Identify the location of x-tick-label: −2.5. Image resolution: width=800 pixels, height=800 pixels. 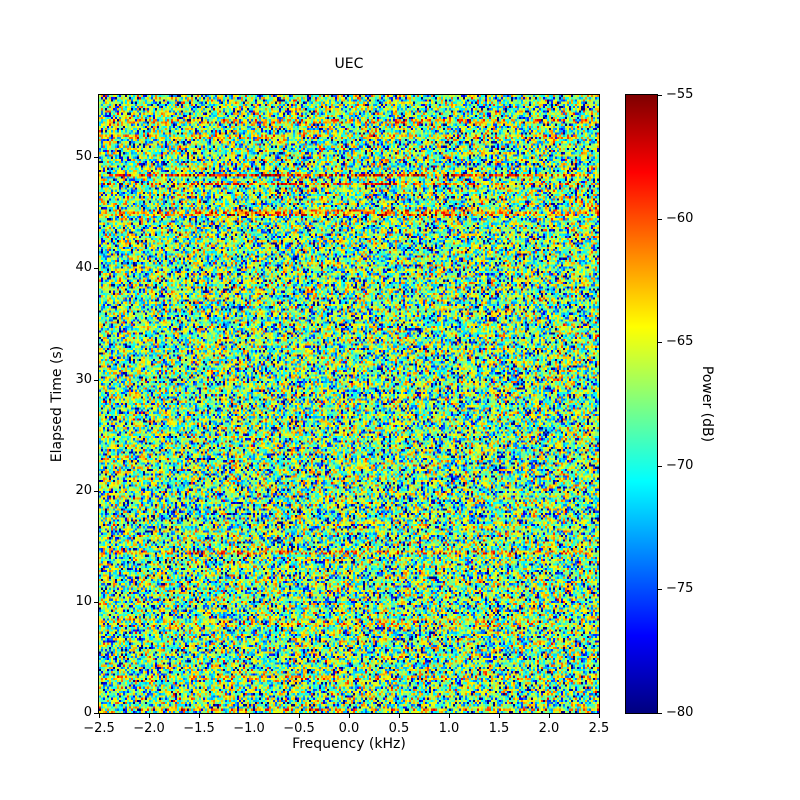
(99, 728).